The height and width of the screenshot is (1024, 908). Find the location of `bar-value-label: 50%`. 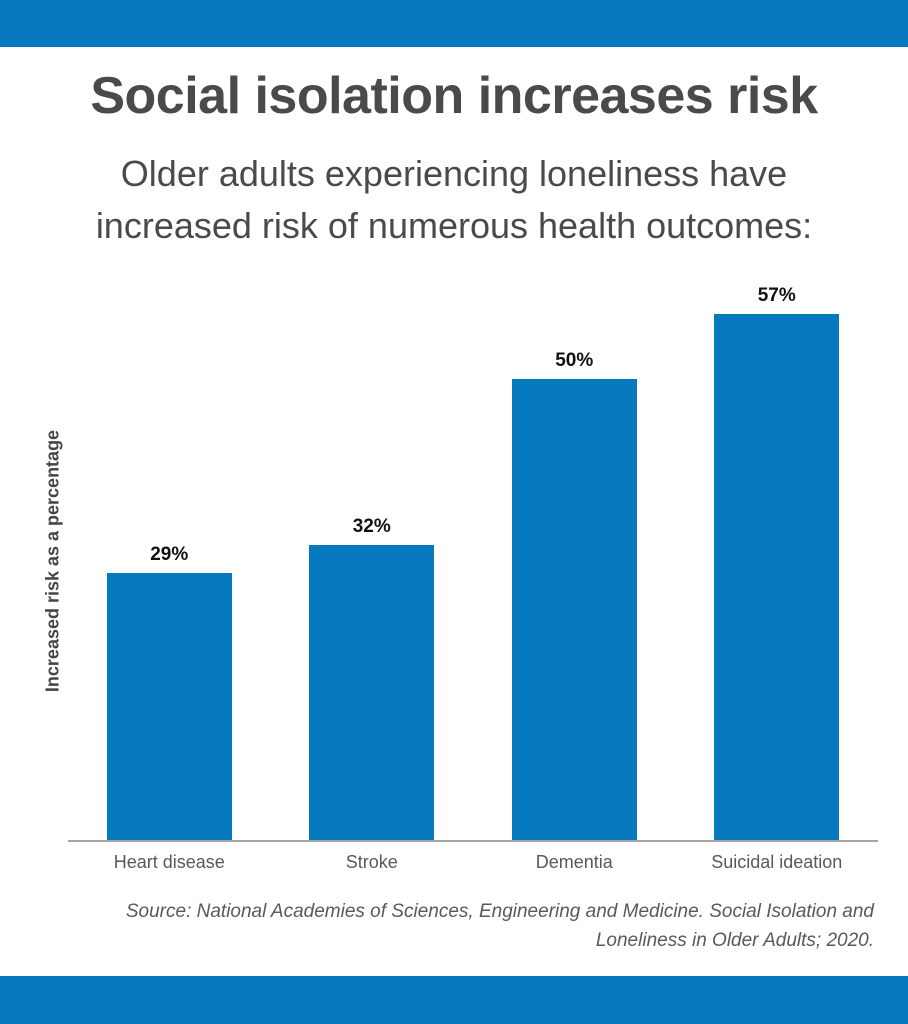

bar-value-label: 50% is located at coordinates (574, 360).